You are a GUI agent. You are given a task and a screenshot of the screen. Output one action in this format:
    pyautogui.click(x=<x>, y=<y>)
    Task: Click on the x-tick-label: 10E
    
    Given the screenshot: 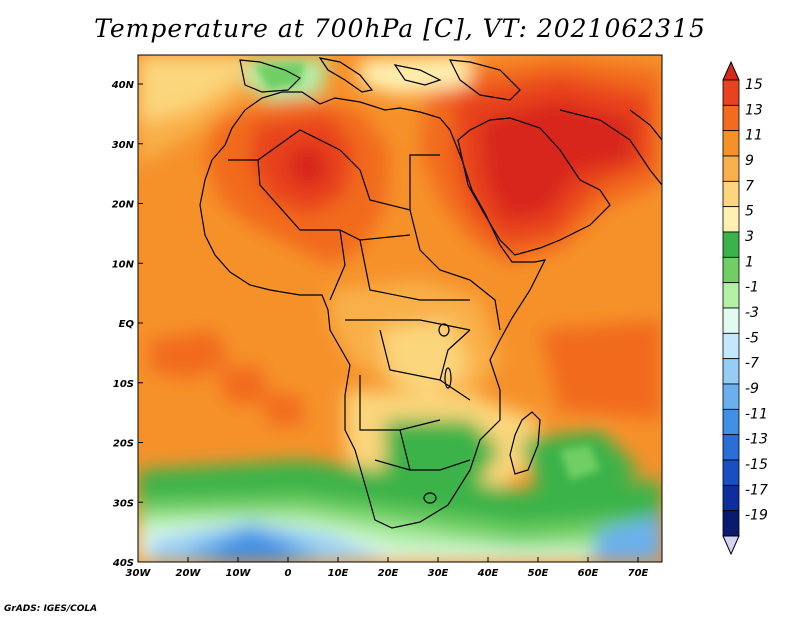 What is the action you would take?
    pyautogui.click(x=338, y=573)
    